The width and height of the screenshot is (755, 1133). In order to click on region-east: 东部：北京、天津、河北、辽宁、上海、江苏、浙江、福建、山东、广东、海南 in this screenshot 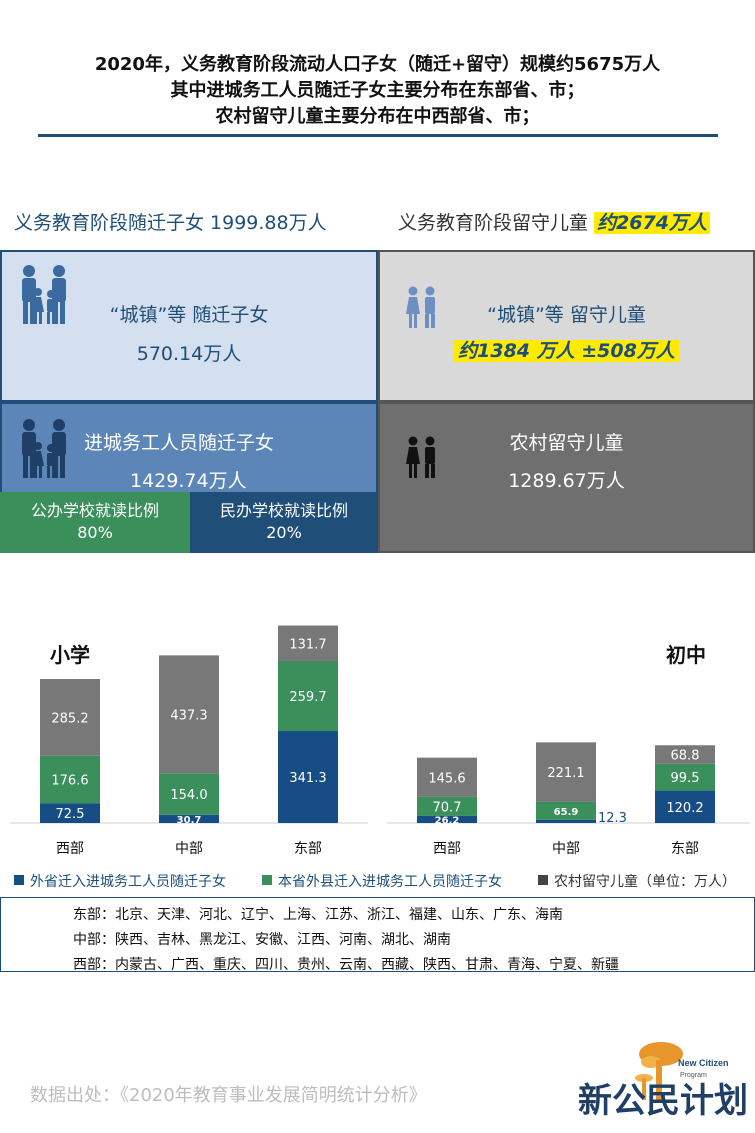, I will do `click(318, 915)`.